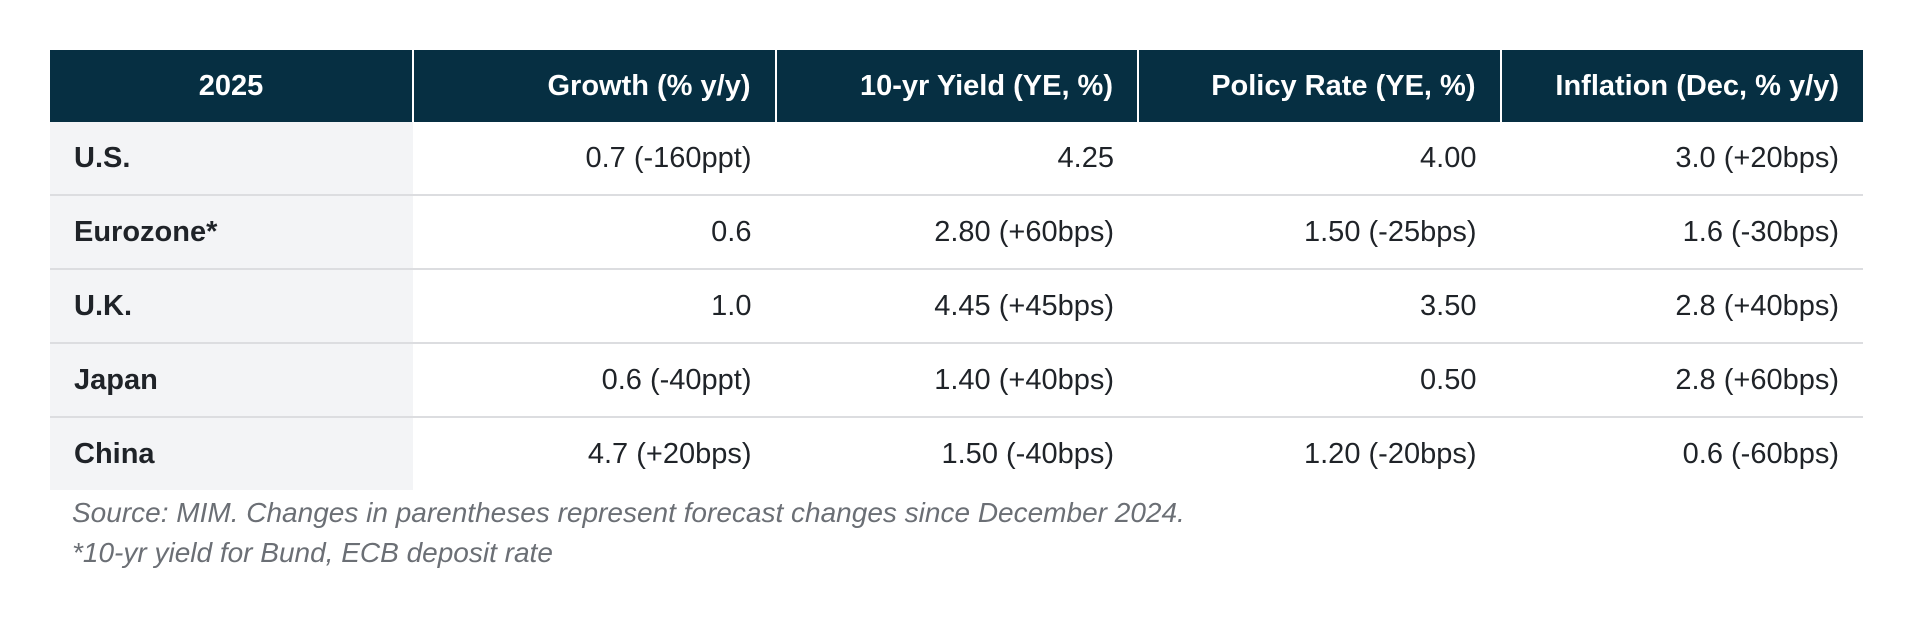 The width and height of the screenshot is (1913, 618). What do you see at coordinates (1319, 159) in the screenshot?
I see `cell-us-policy: 4.00` at bounding box center [1319, 159].